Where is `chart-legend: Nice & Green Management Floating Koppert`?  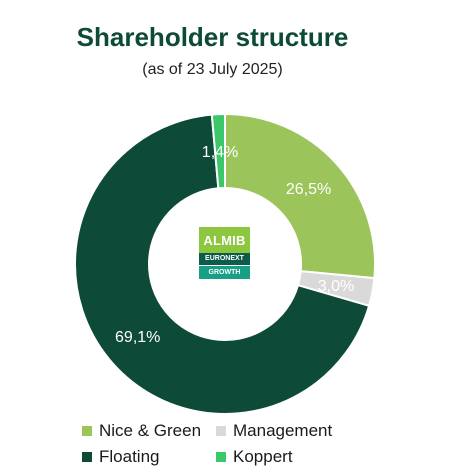 chart-legend: Nice & Green Management Floating Koppert is located at coordinates (262, 444).